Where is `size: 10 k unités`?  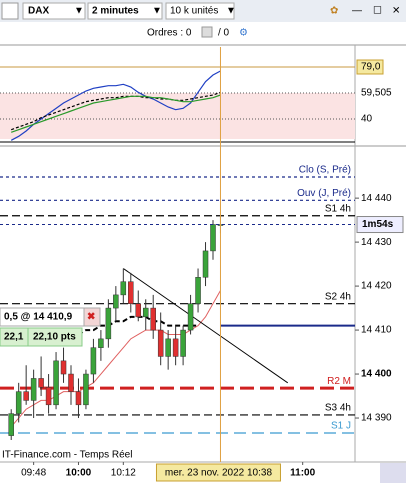
size: 10 k unités is located at coordinates (194, 11).